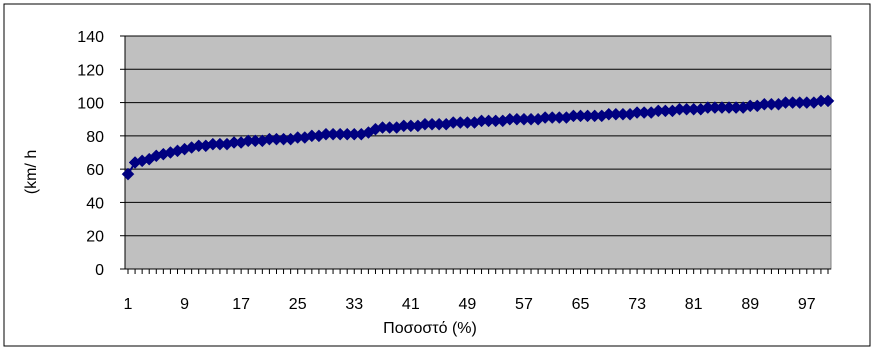  Describe the element at coordinates (90, 154) in the screenshot. I see `y-tick-labels: 0 20 40 60 80 100 120 140` at that location.